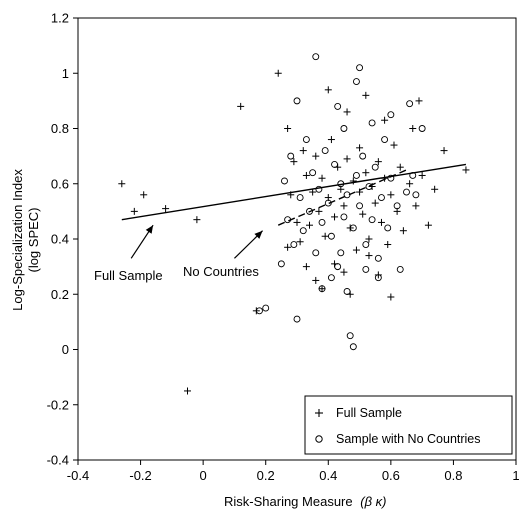 Image resolution: width=520 pixels, height=512 pixels. Describe the element at coordinates (60, 128) in the screenshot. I see `y-tick-label: 0.8` at that location.